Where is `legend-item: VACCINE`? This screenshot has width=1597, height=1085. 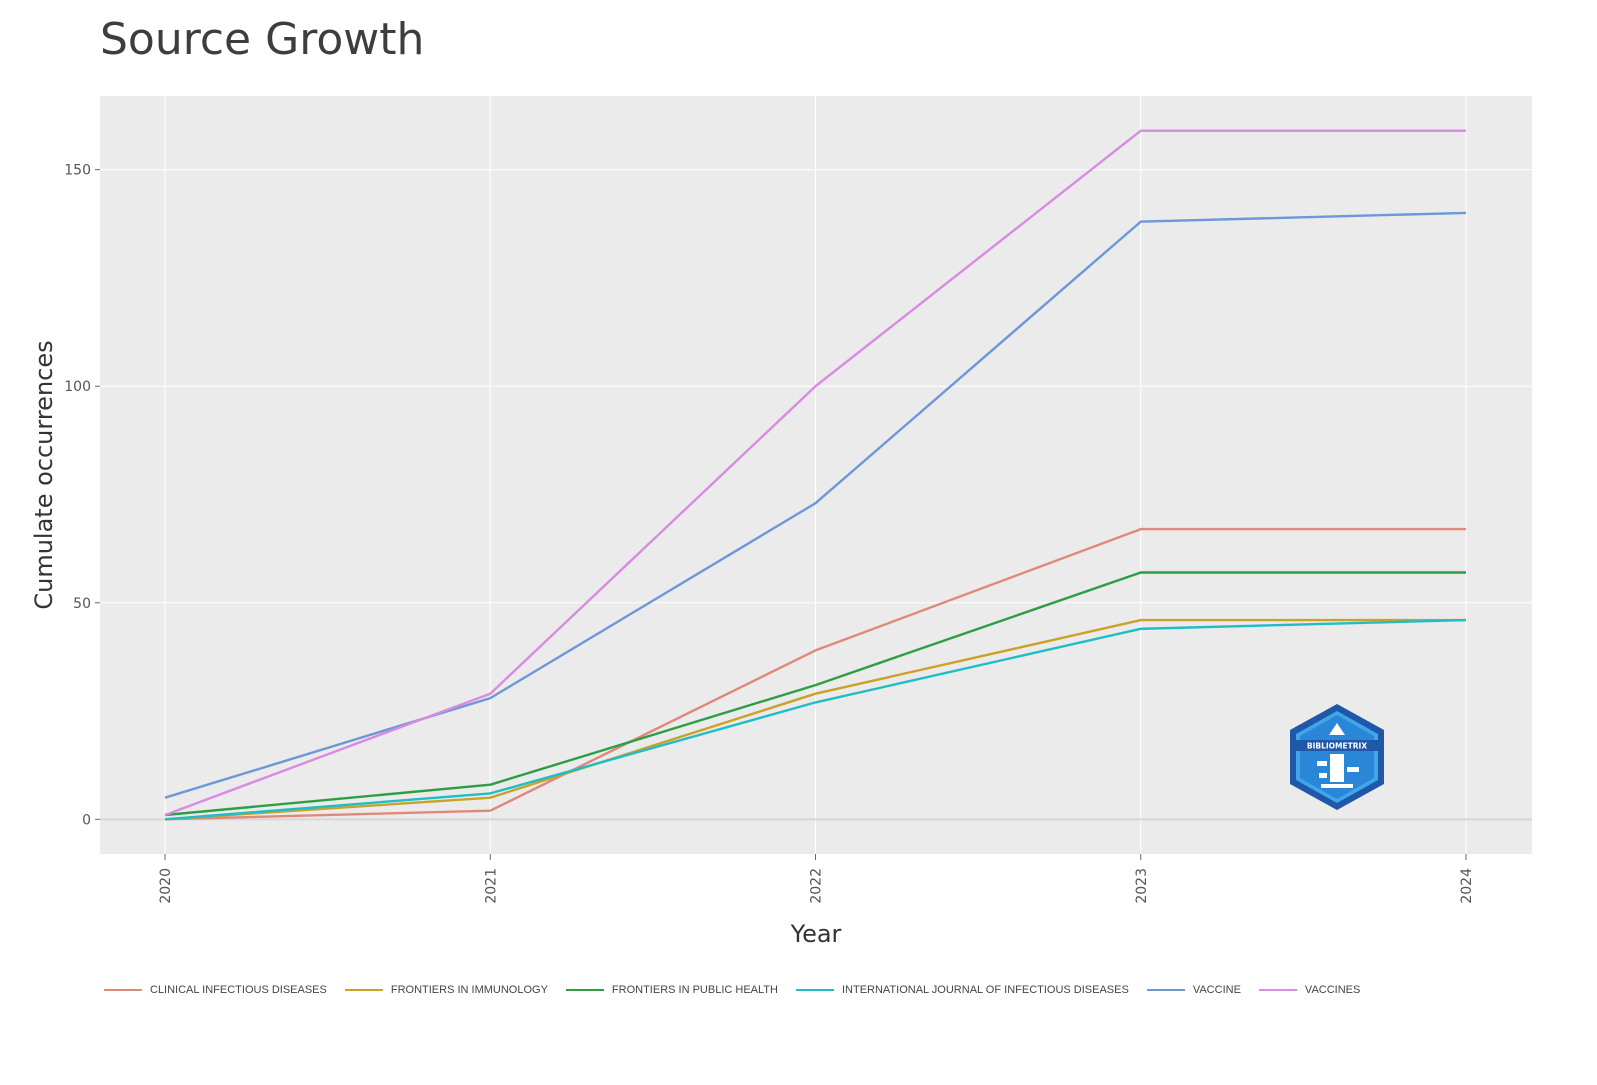 legend-item: VACCINE is located at coordinates (1193, 990).